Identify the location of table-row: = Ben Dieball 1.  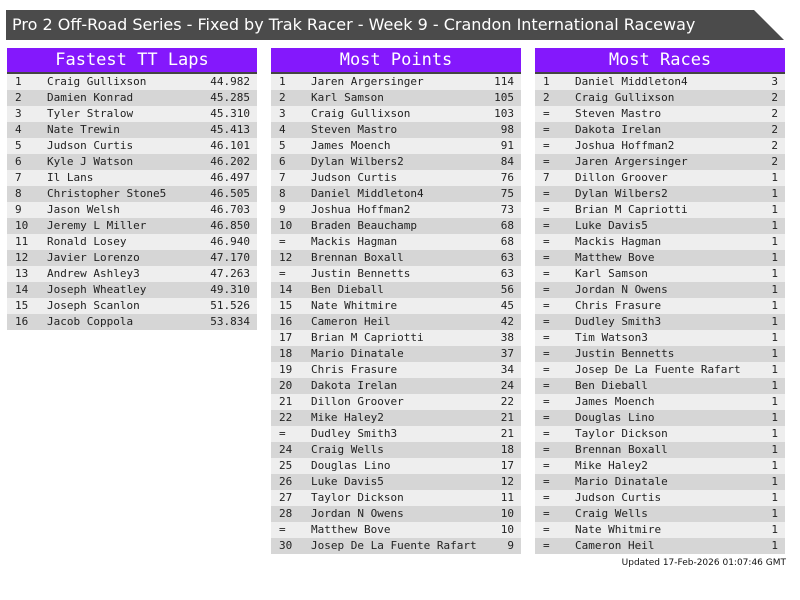
(660, 386).